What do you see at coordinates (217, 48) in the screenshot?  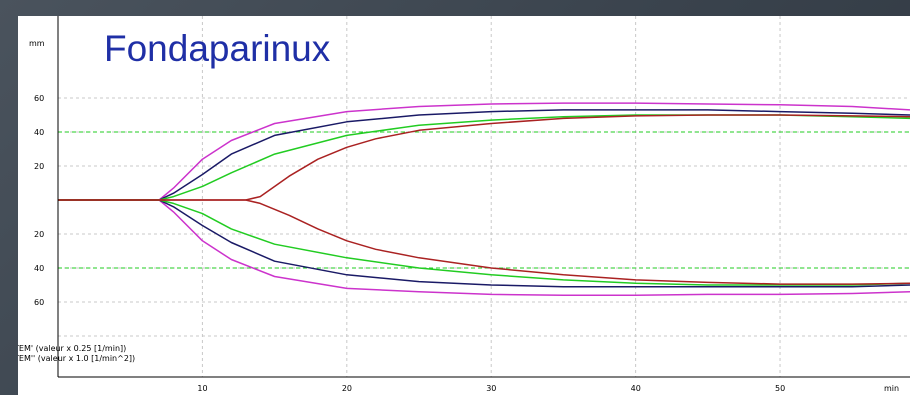 I see `chart-title: Fondaparinux` at bounding box center [217, 48].